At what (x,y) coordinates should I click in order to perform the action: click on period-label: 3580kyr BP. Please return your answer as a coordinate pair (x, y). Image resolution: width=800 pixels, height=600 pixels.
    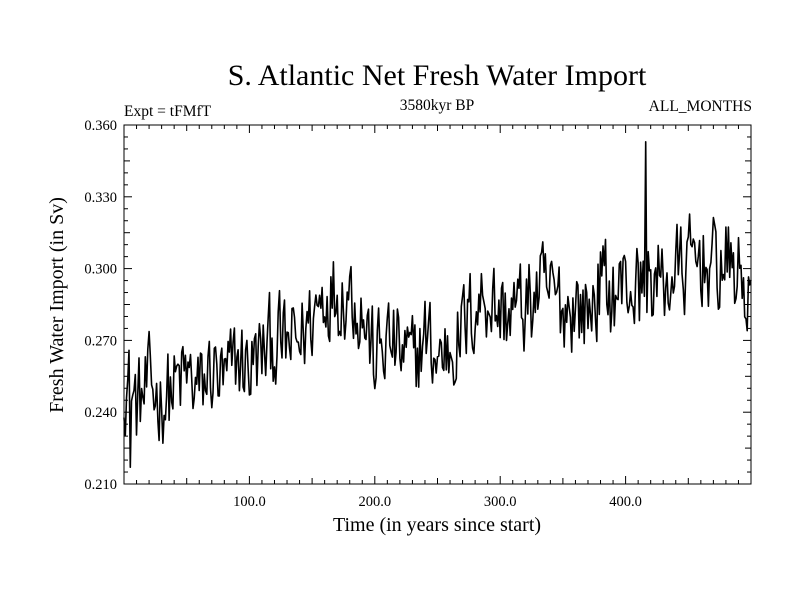
    Looking at the image, I should click on (437, 105).